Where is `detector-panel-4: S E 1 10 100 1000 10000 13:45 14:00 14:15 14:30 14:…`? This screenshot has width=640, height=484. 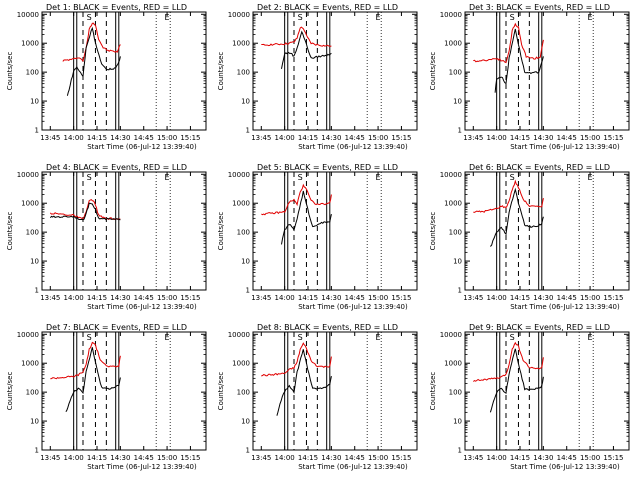 detector-panel-4: S E 1 10 100 1000 10000 13:45 14:00 14:15 14:30 14:… is located at coordinates (106, 237).